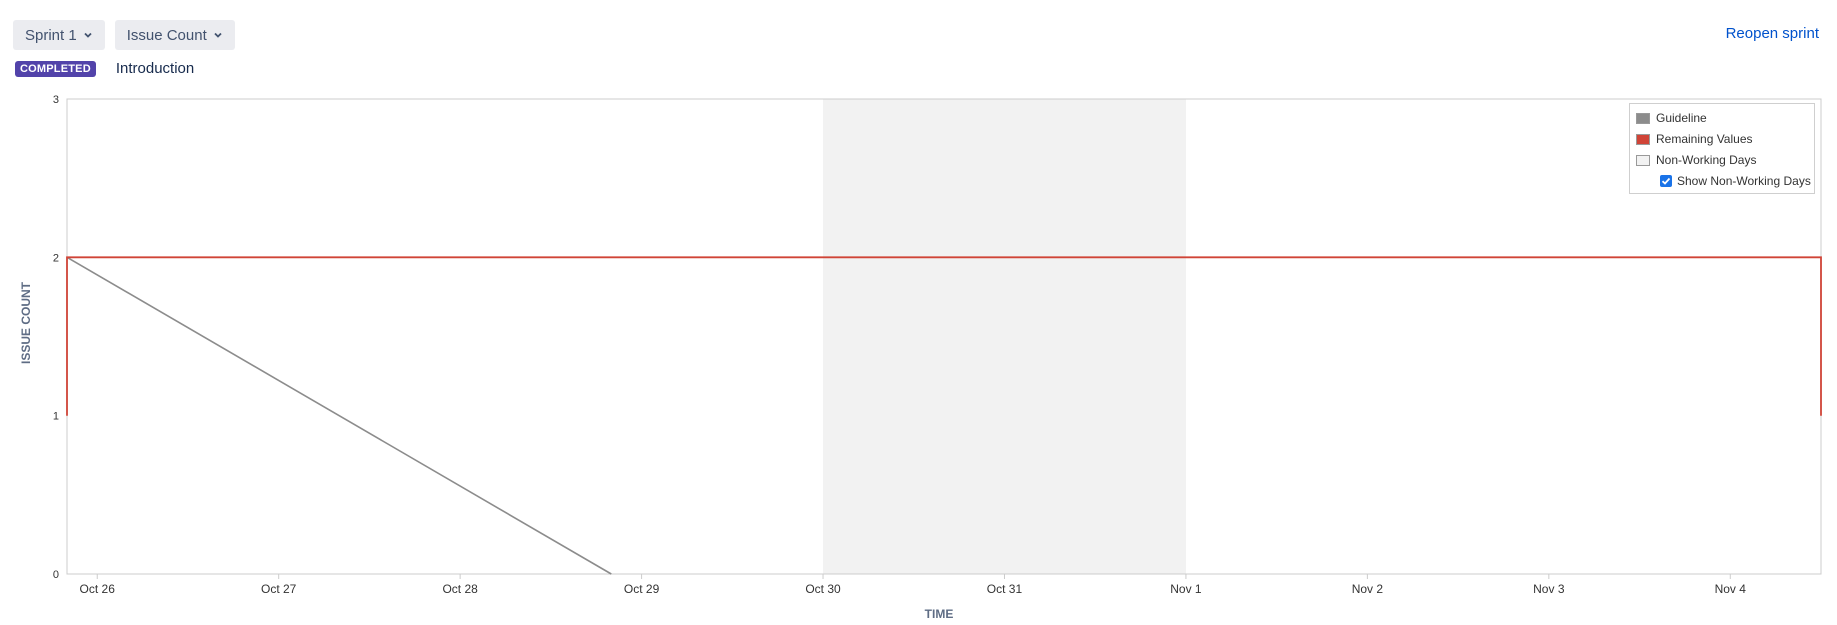 This screenshot has width=1837, height=625. Describe the element at coordinates (155, 68) in the screenshot. I see `sprint-name: Introduction` at that location.